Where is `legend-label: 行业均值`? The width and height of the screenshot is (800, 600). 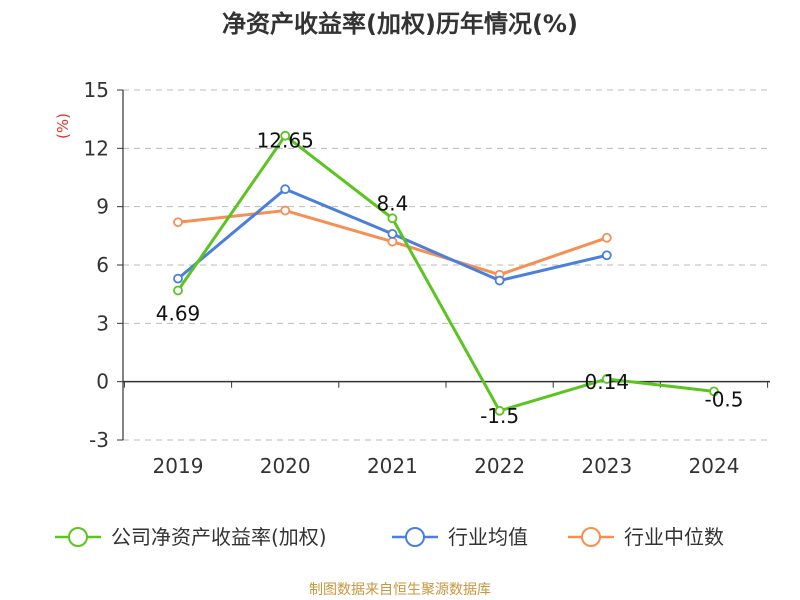
legend-label: 行业均值 is located at coordinates (488, 537).